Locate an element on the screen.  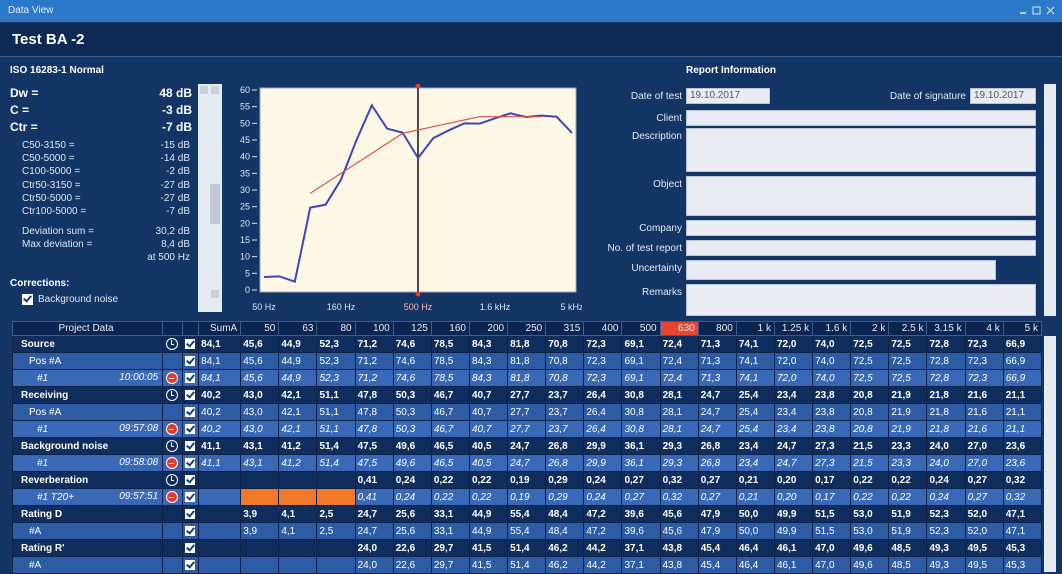
cell: 29,9 is located at coordinates (603, 463).